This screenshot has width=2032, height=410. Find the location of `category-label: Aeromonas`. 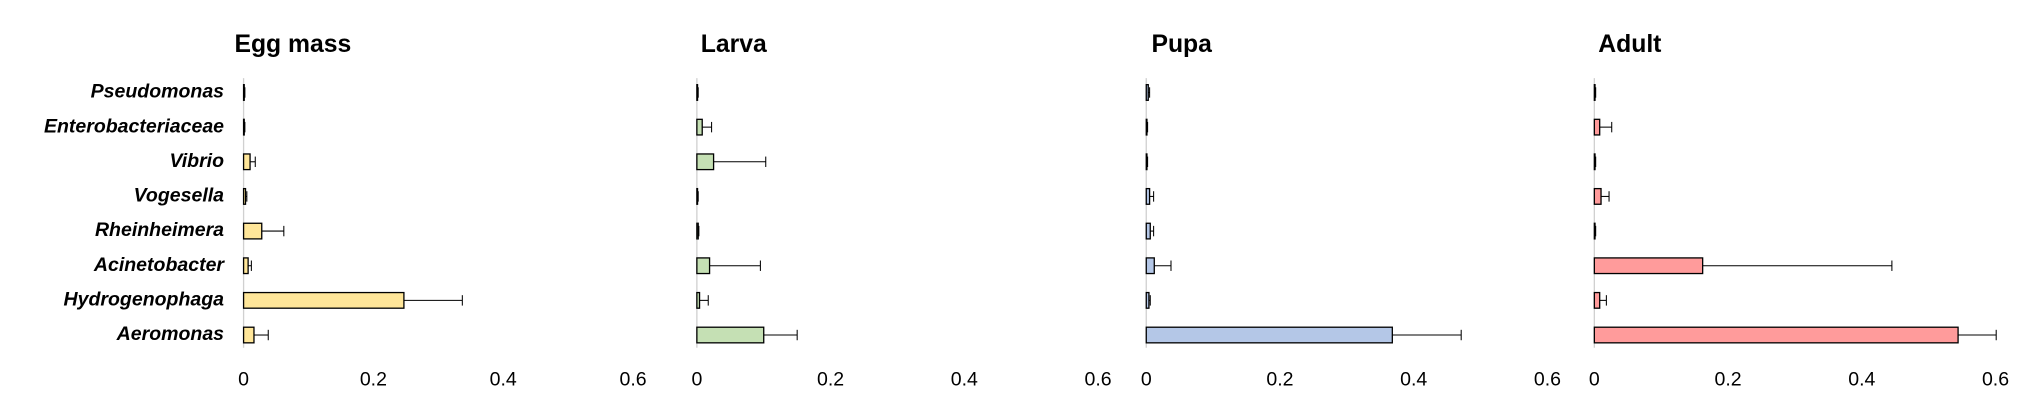

category-label: Aeromonas is located at coordinates (170, 334).